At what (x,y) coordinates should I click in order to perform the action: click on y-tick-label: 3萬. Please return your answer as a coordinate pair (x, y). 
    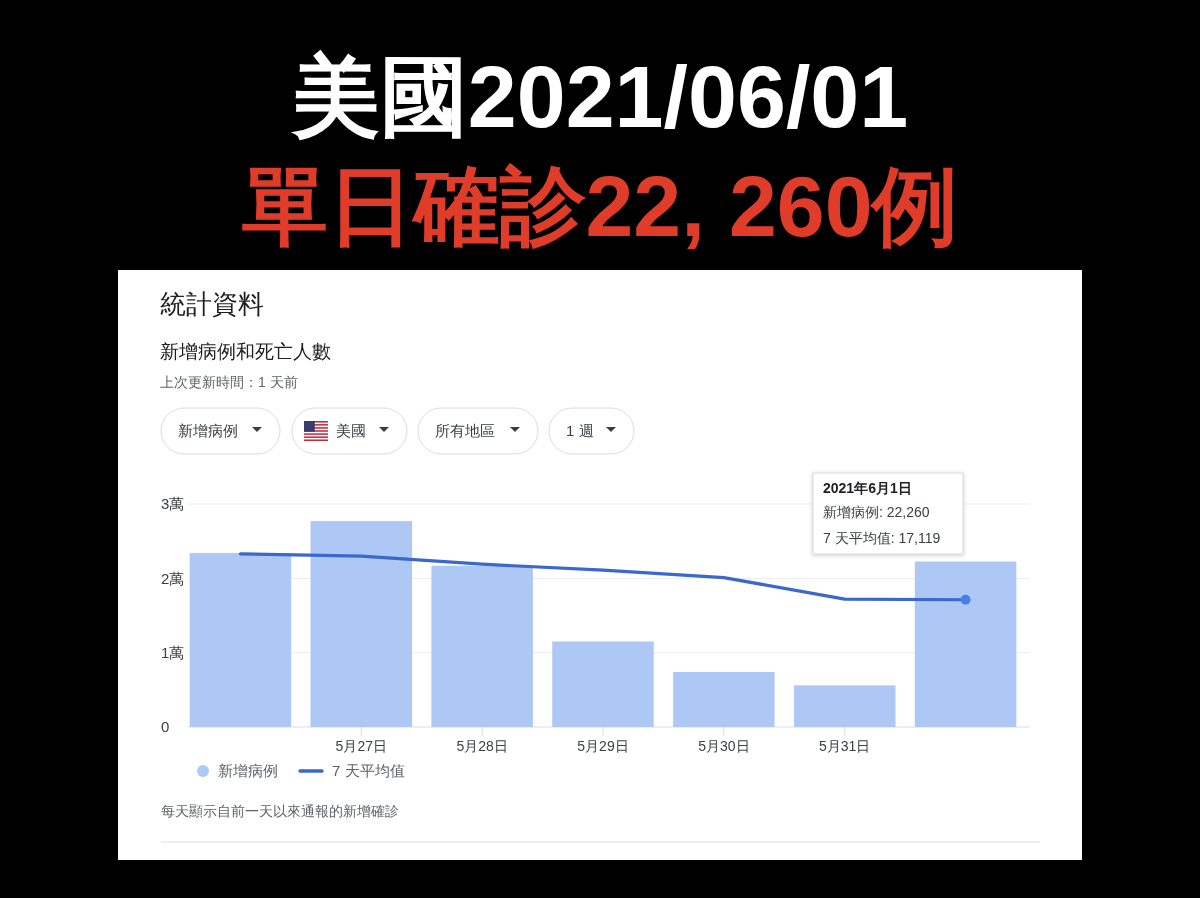
    Looking at the image, I should click on (173, 504).